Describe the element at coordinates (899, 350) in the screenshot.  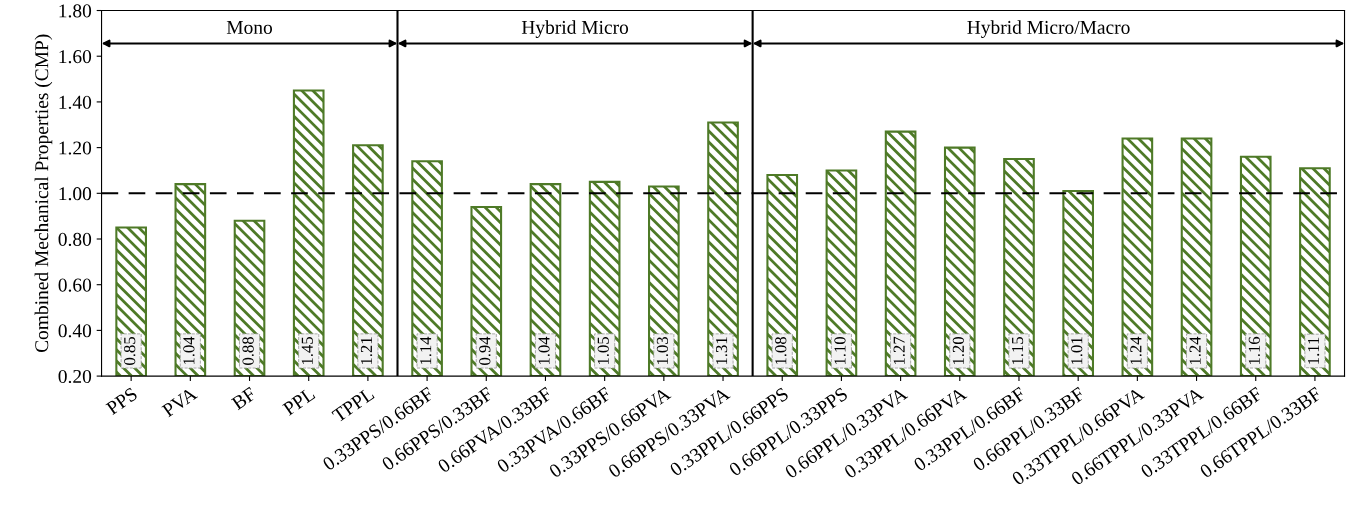
I see `data-label: 1.27` at that location.